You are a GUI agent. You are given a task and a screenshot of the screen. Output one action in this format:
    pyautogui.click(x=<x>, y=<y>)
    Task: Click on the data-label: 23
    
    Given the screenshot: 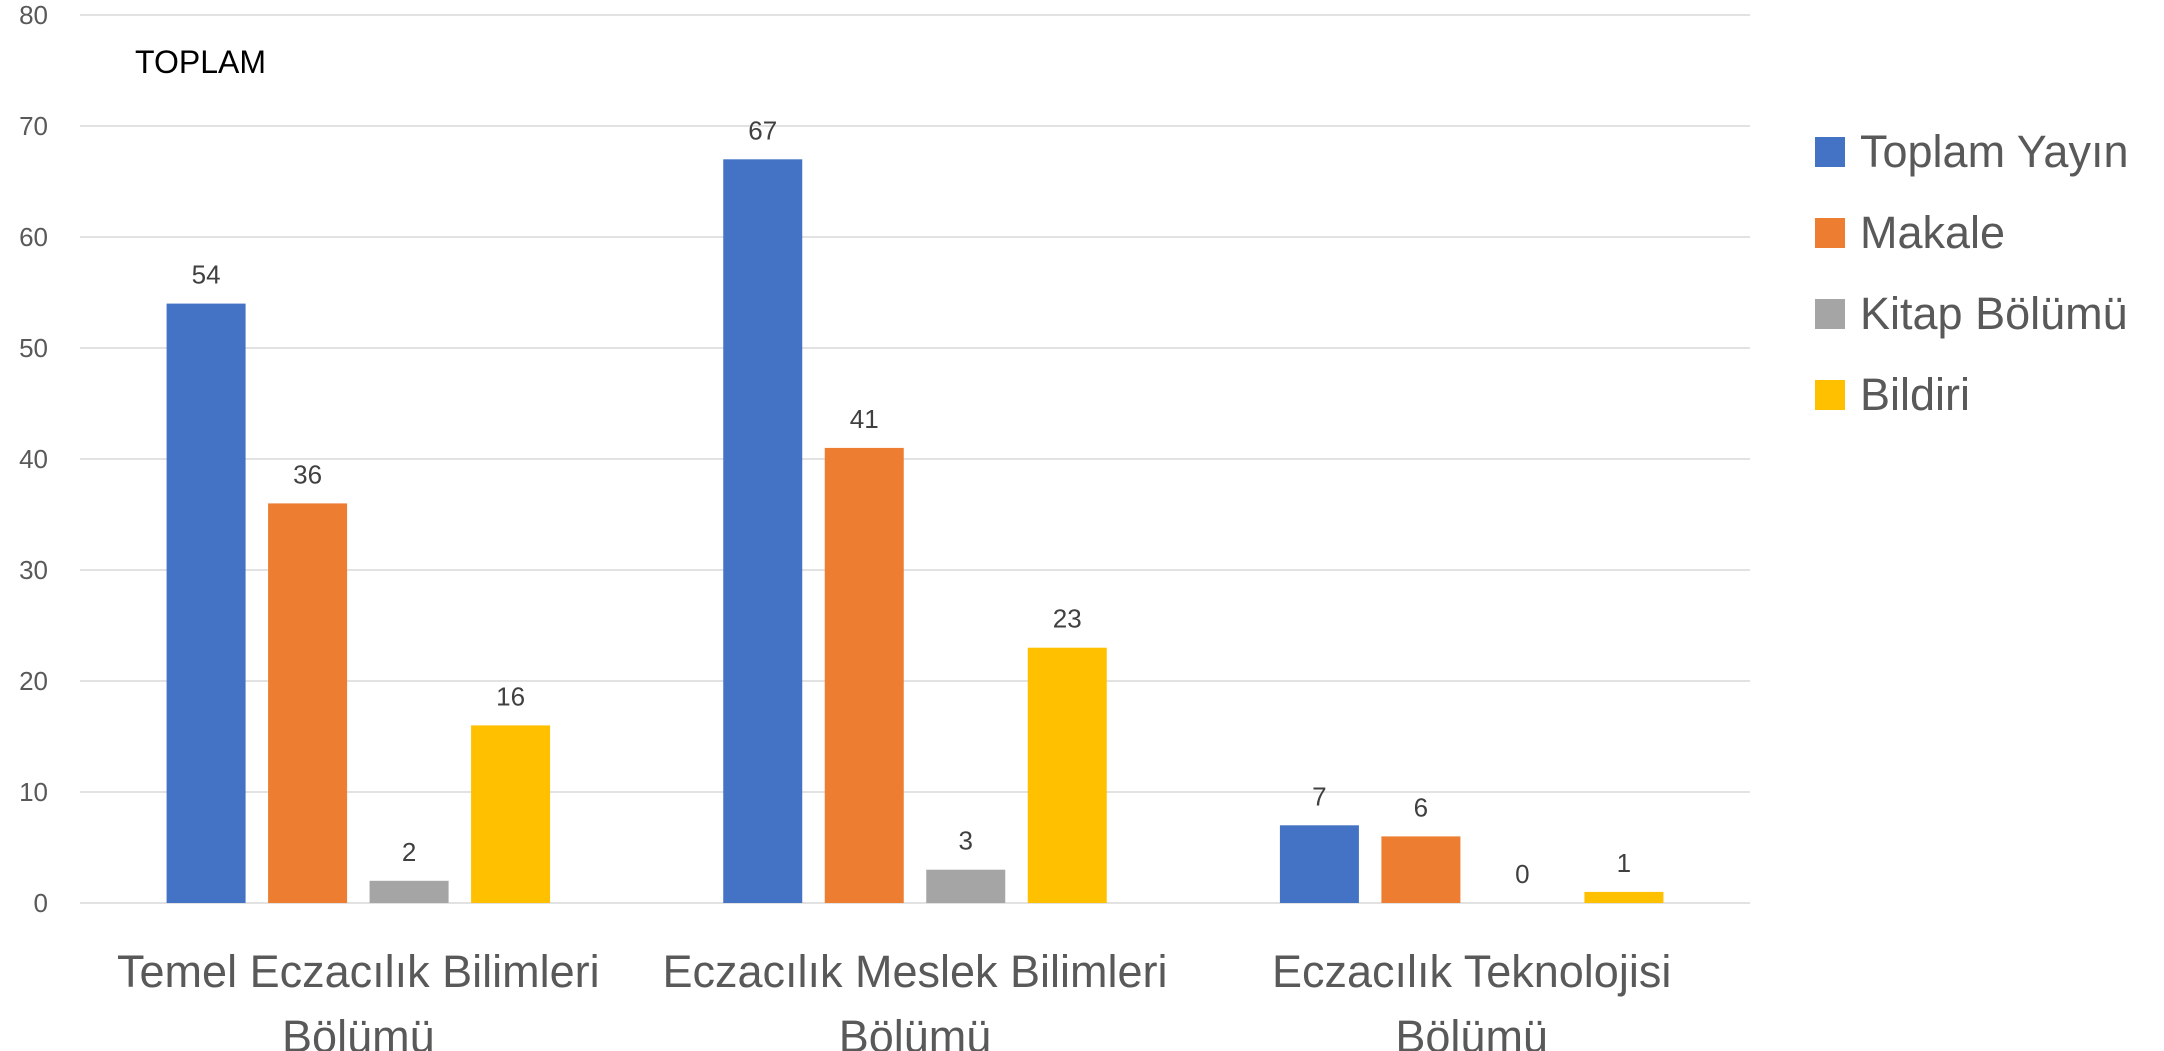 What is the action you would take?
    pyautogui.click(x=1067, y=619)
    